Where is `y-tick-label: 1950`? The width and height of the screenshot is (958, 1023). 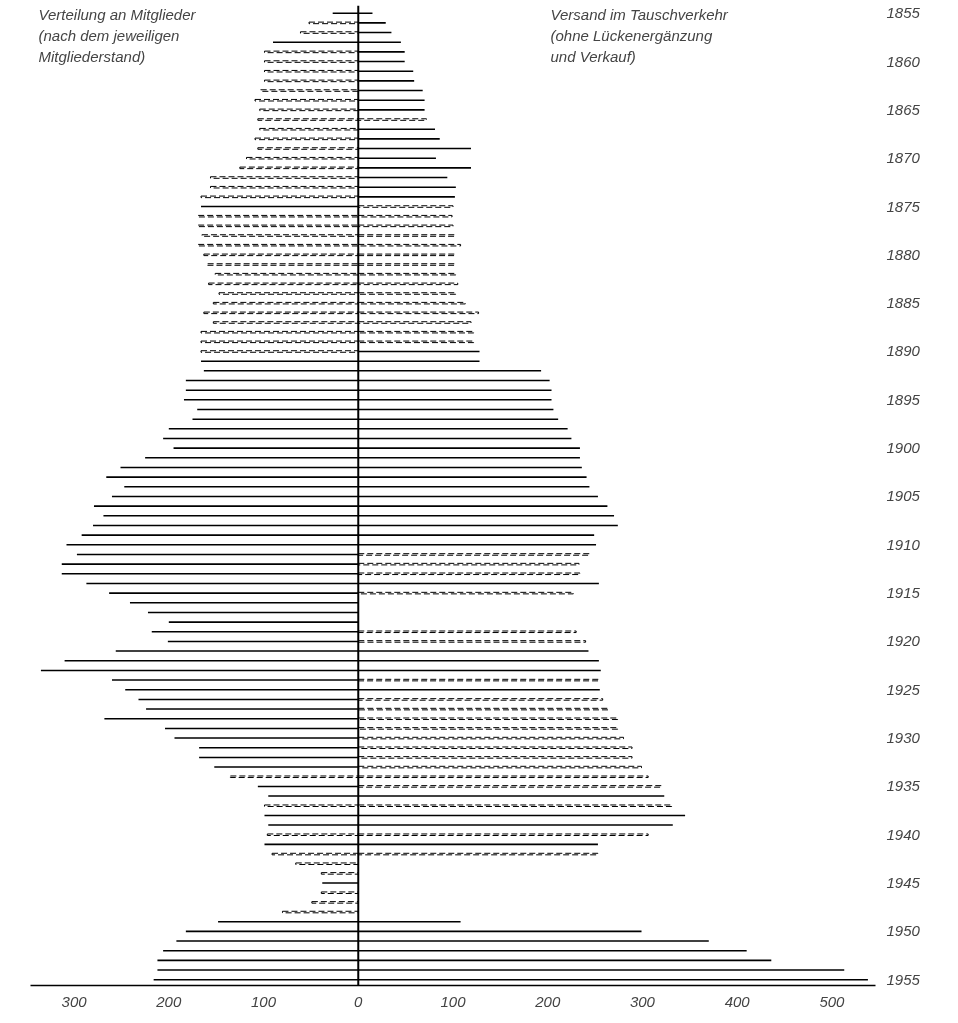 y-tick-label: 1950 is located at coordinates (903, 931).